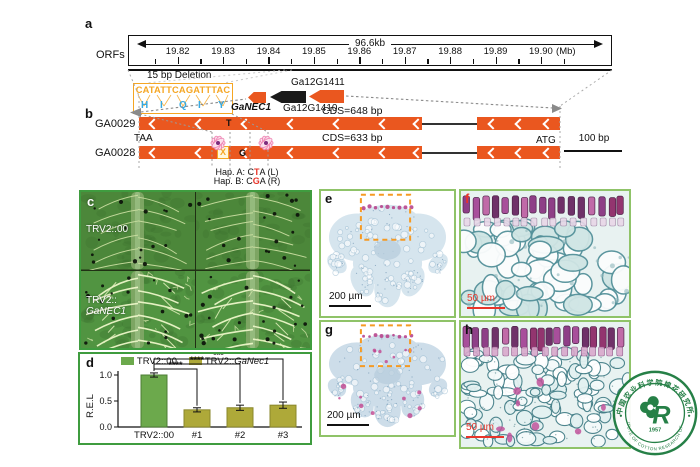 The width and height of the screenshot is (700, 467). I want to click on svg-text: 0.0, so click(105, 427).